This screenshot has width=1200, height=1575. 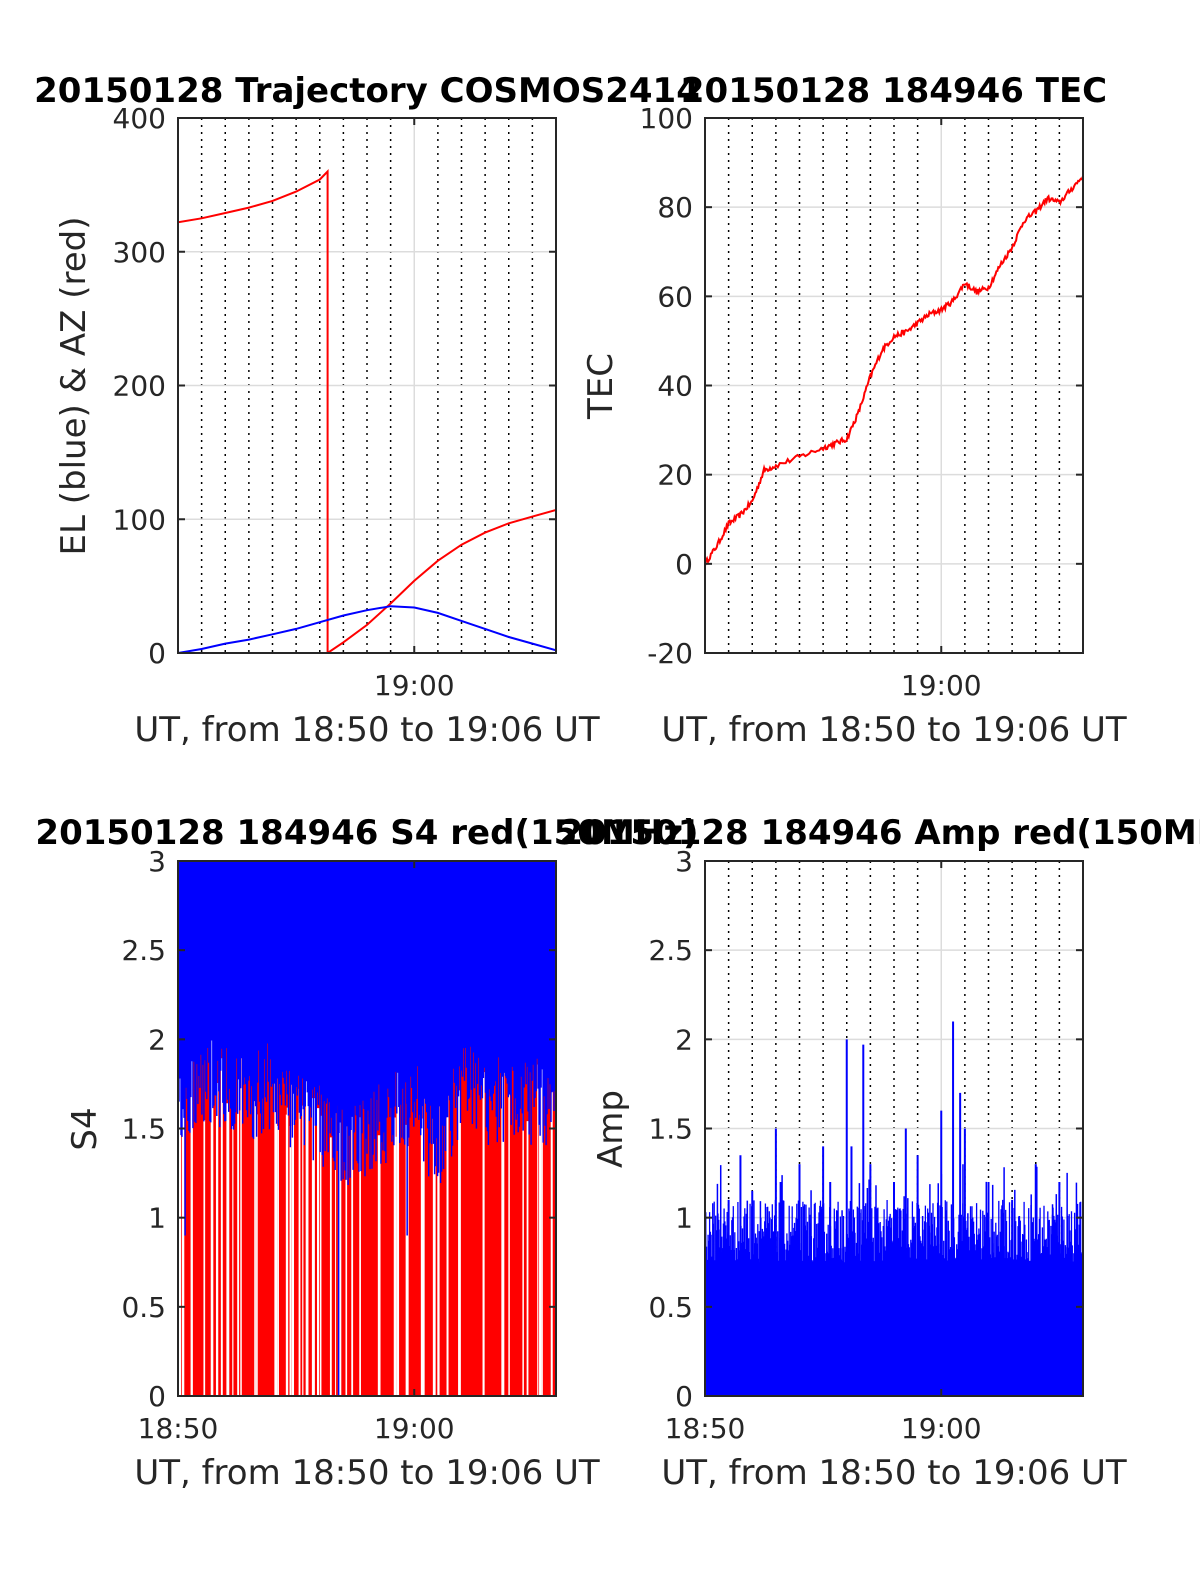 I want to click on y-tick-label: 200, so click(x=139, y=386).